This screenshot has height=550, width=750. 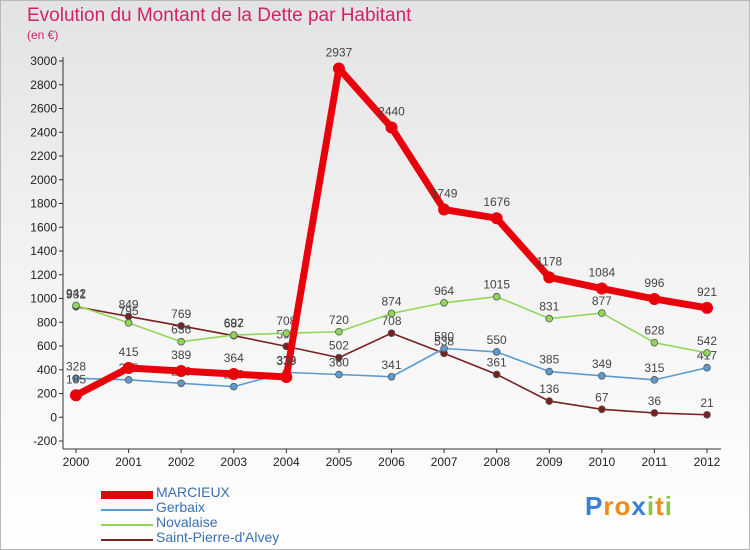 What do you see at coordinates (43, 204) in the screenshot?
I see `y-tick-label: 1800` at bounding box center [43, 204].